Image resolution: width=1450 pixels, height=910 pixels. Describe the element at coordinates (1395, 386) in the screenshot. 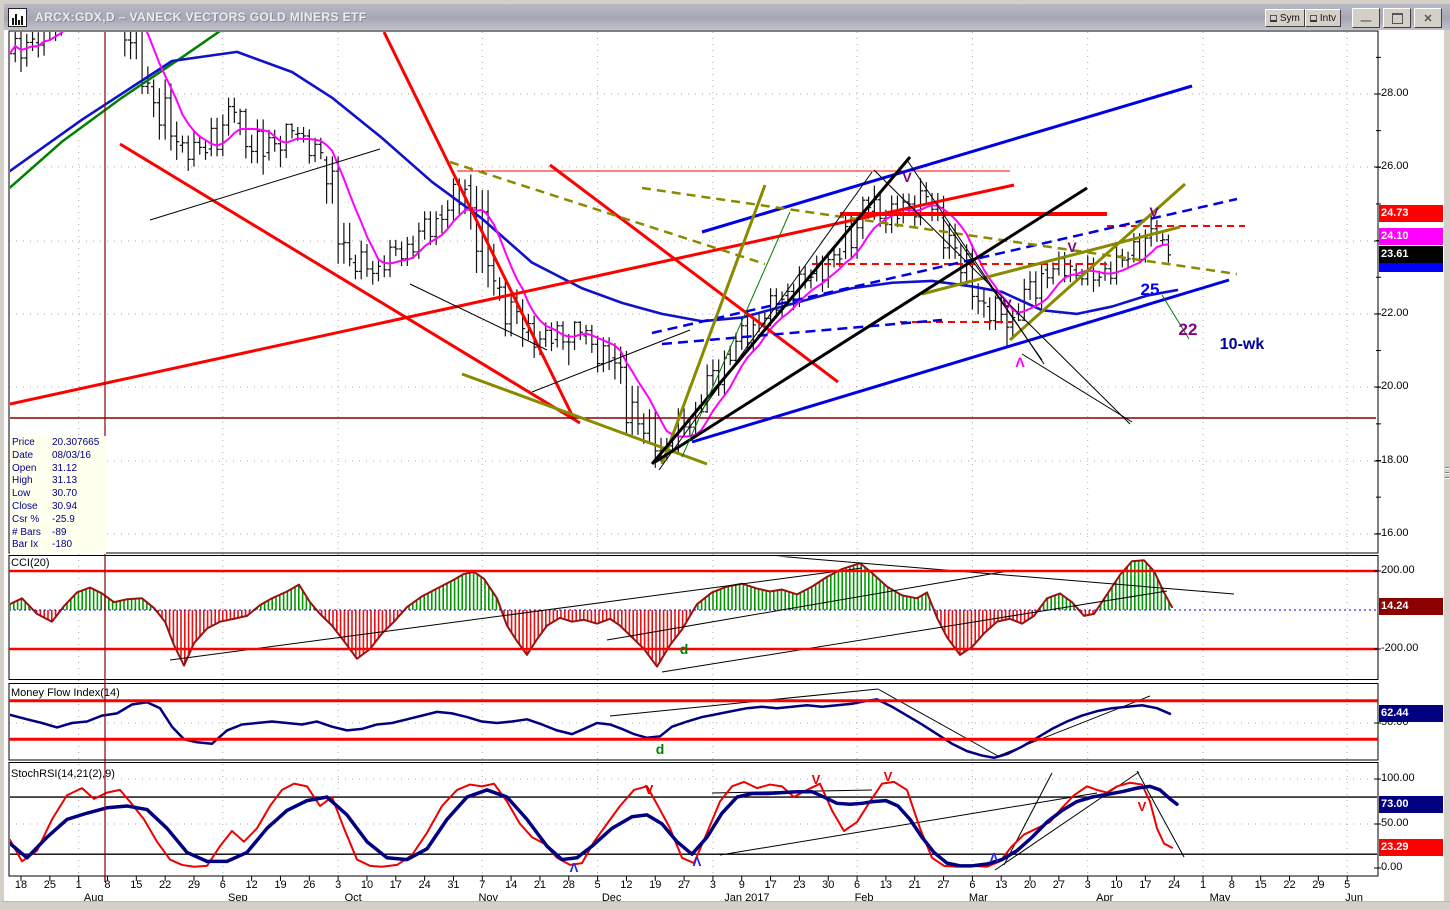

I see `price-tick-label: 20.00` at that location.